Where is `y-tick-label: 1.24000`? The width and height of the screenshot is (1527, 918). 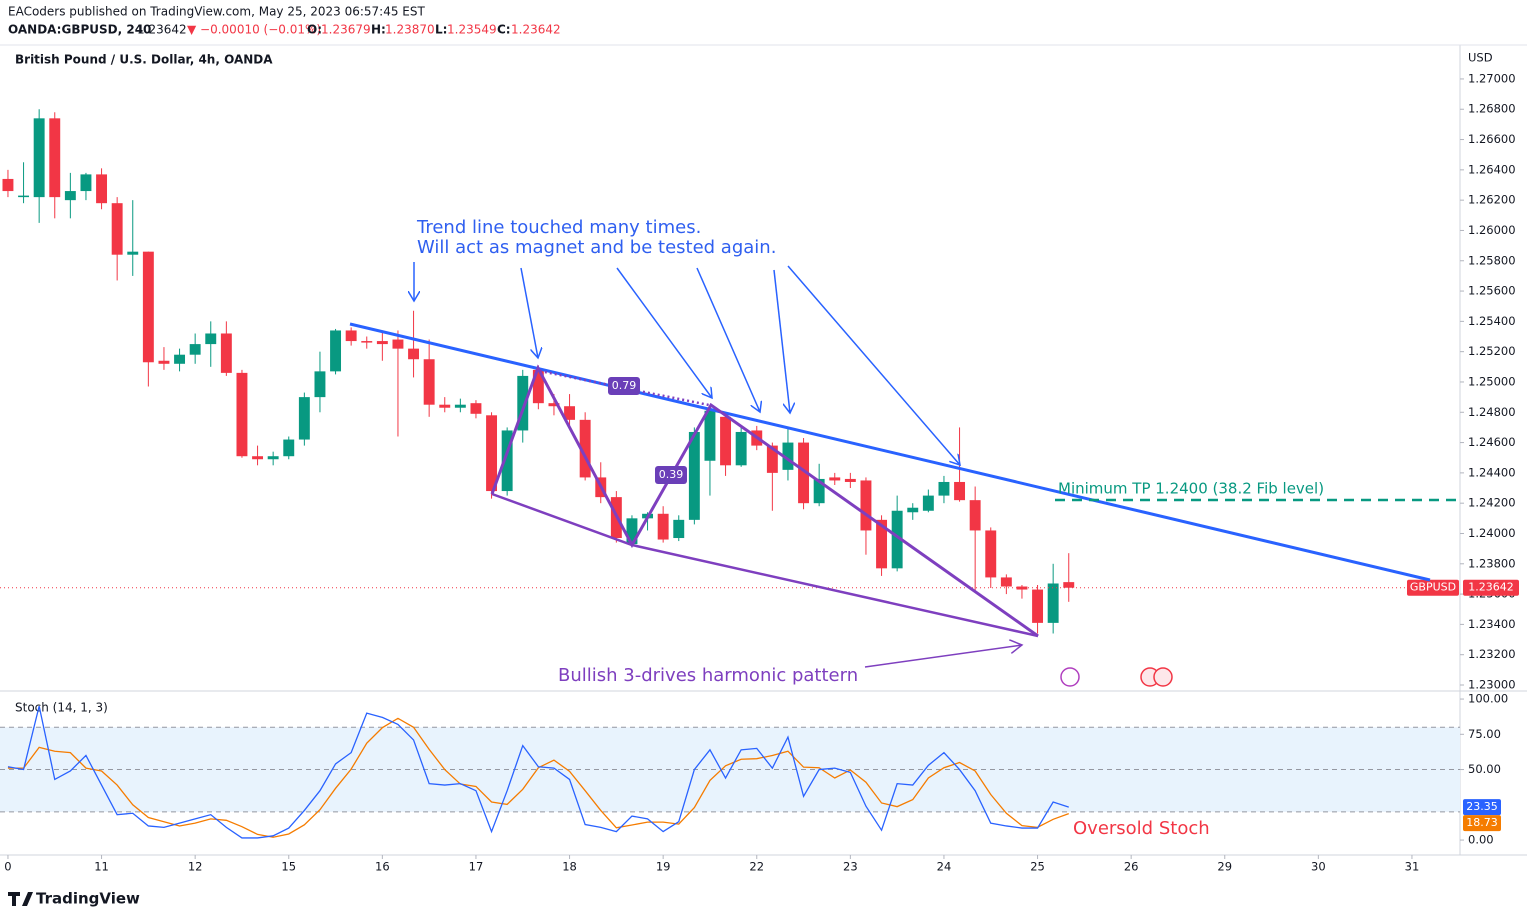 y-tick-label: 1.24000 is located at coordinates (1492, 533).